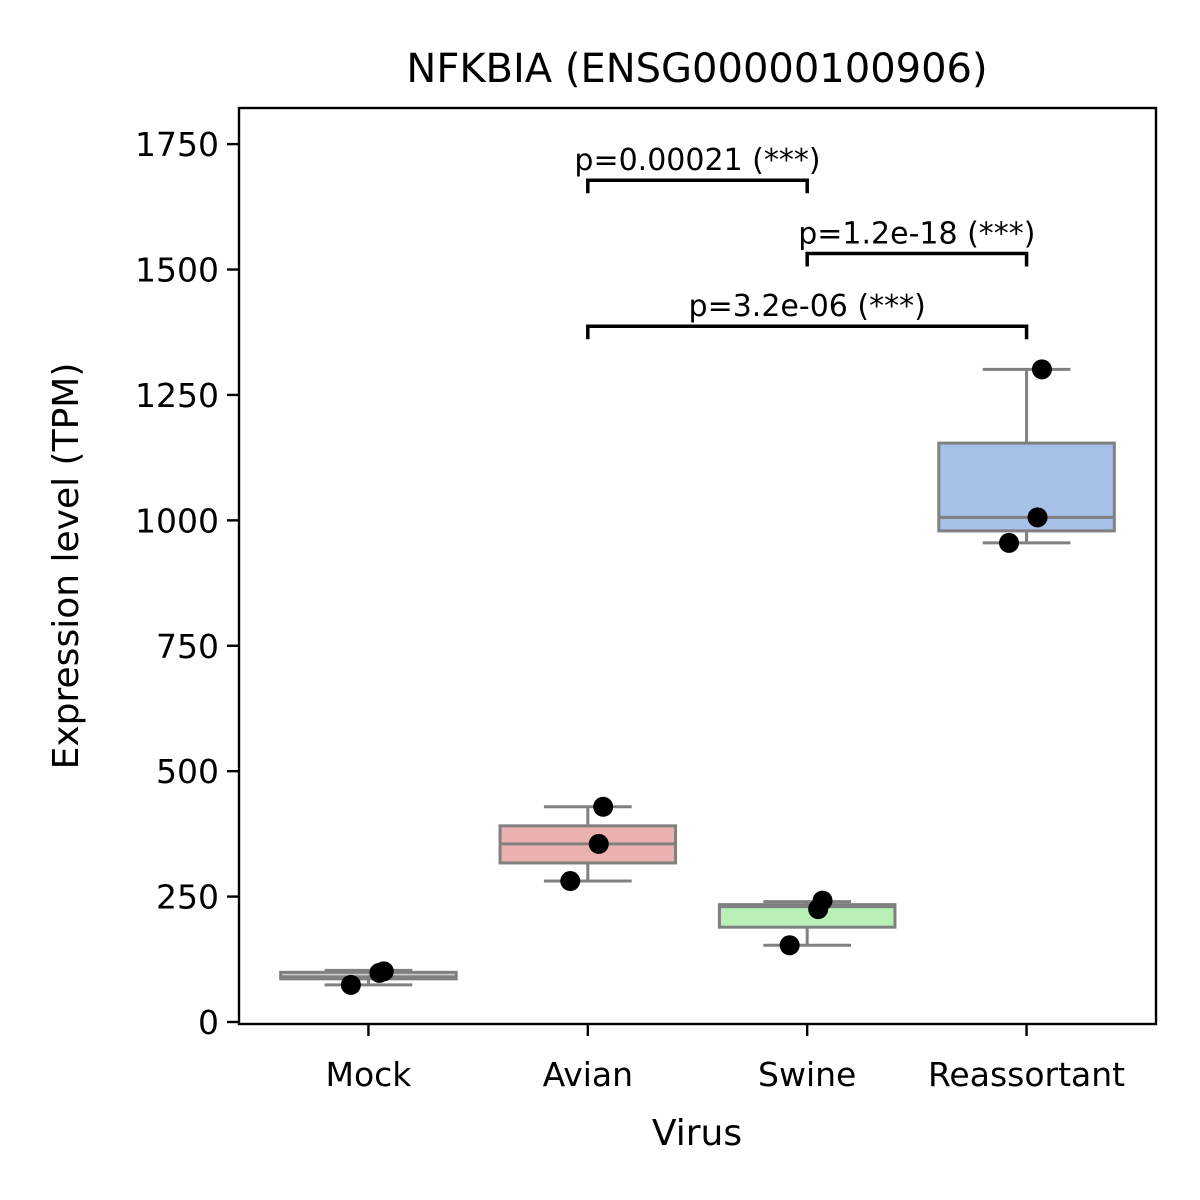 The width and height of the screenshot is (1200, 1200). I want to click on x-tick-label: Avian, so click(588, 1074).